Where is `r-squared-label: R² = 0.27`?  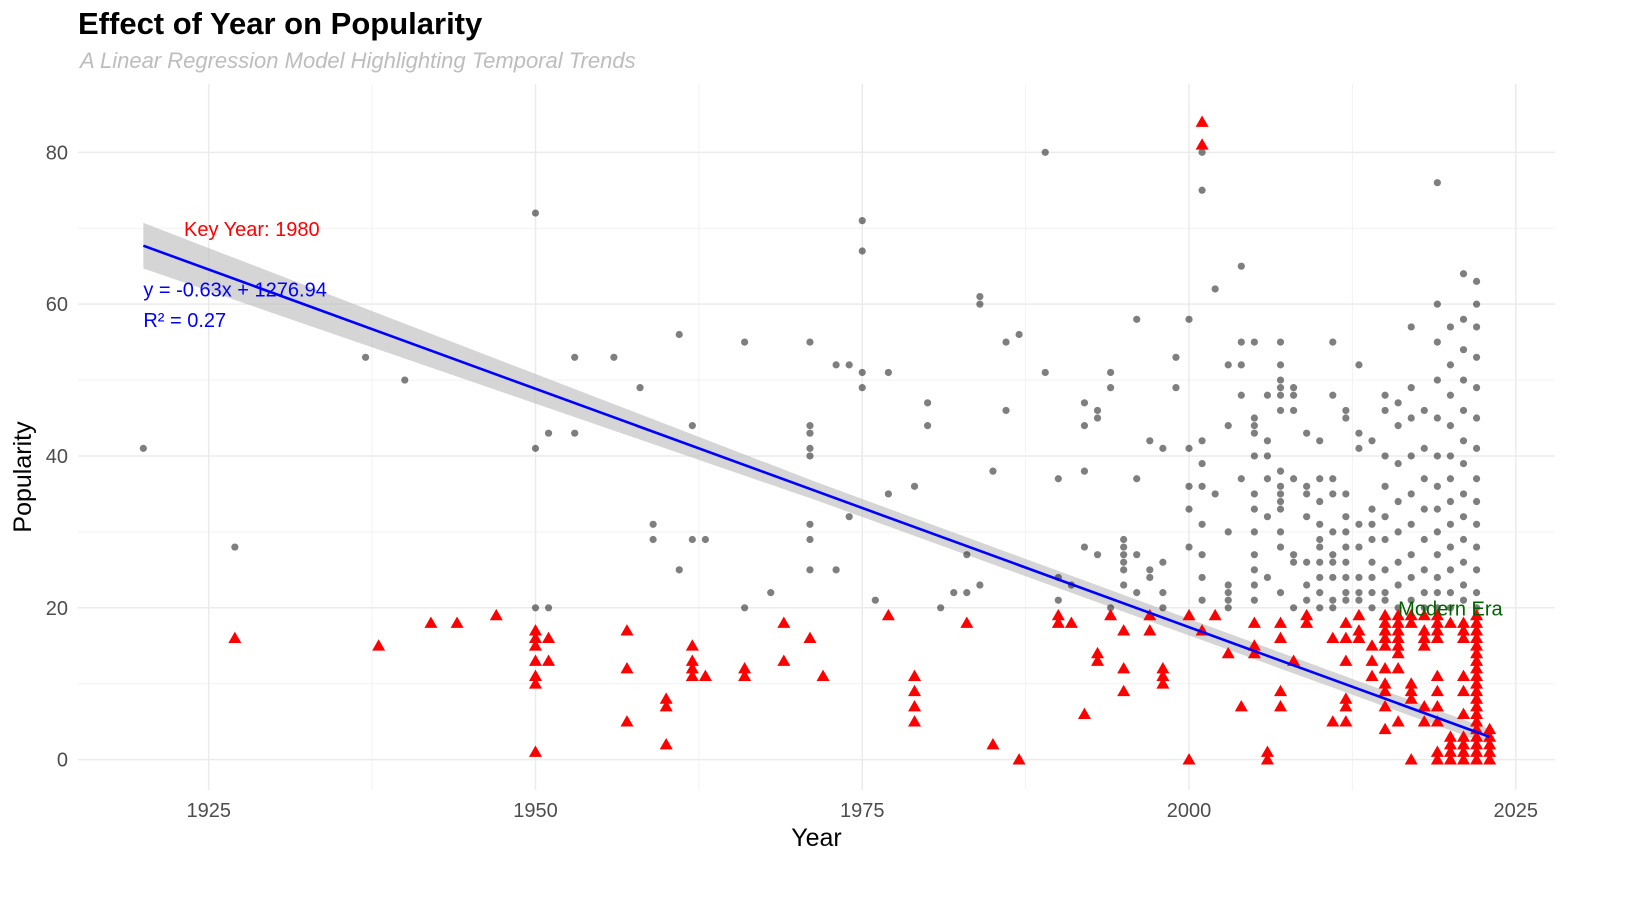 r-squared-label: R² = 0.27 is located at coordinates (184, 321).